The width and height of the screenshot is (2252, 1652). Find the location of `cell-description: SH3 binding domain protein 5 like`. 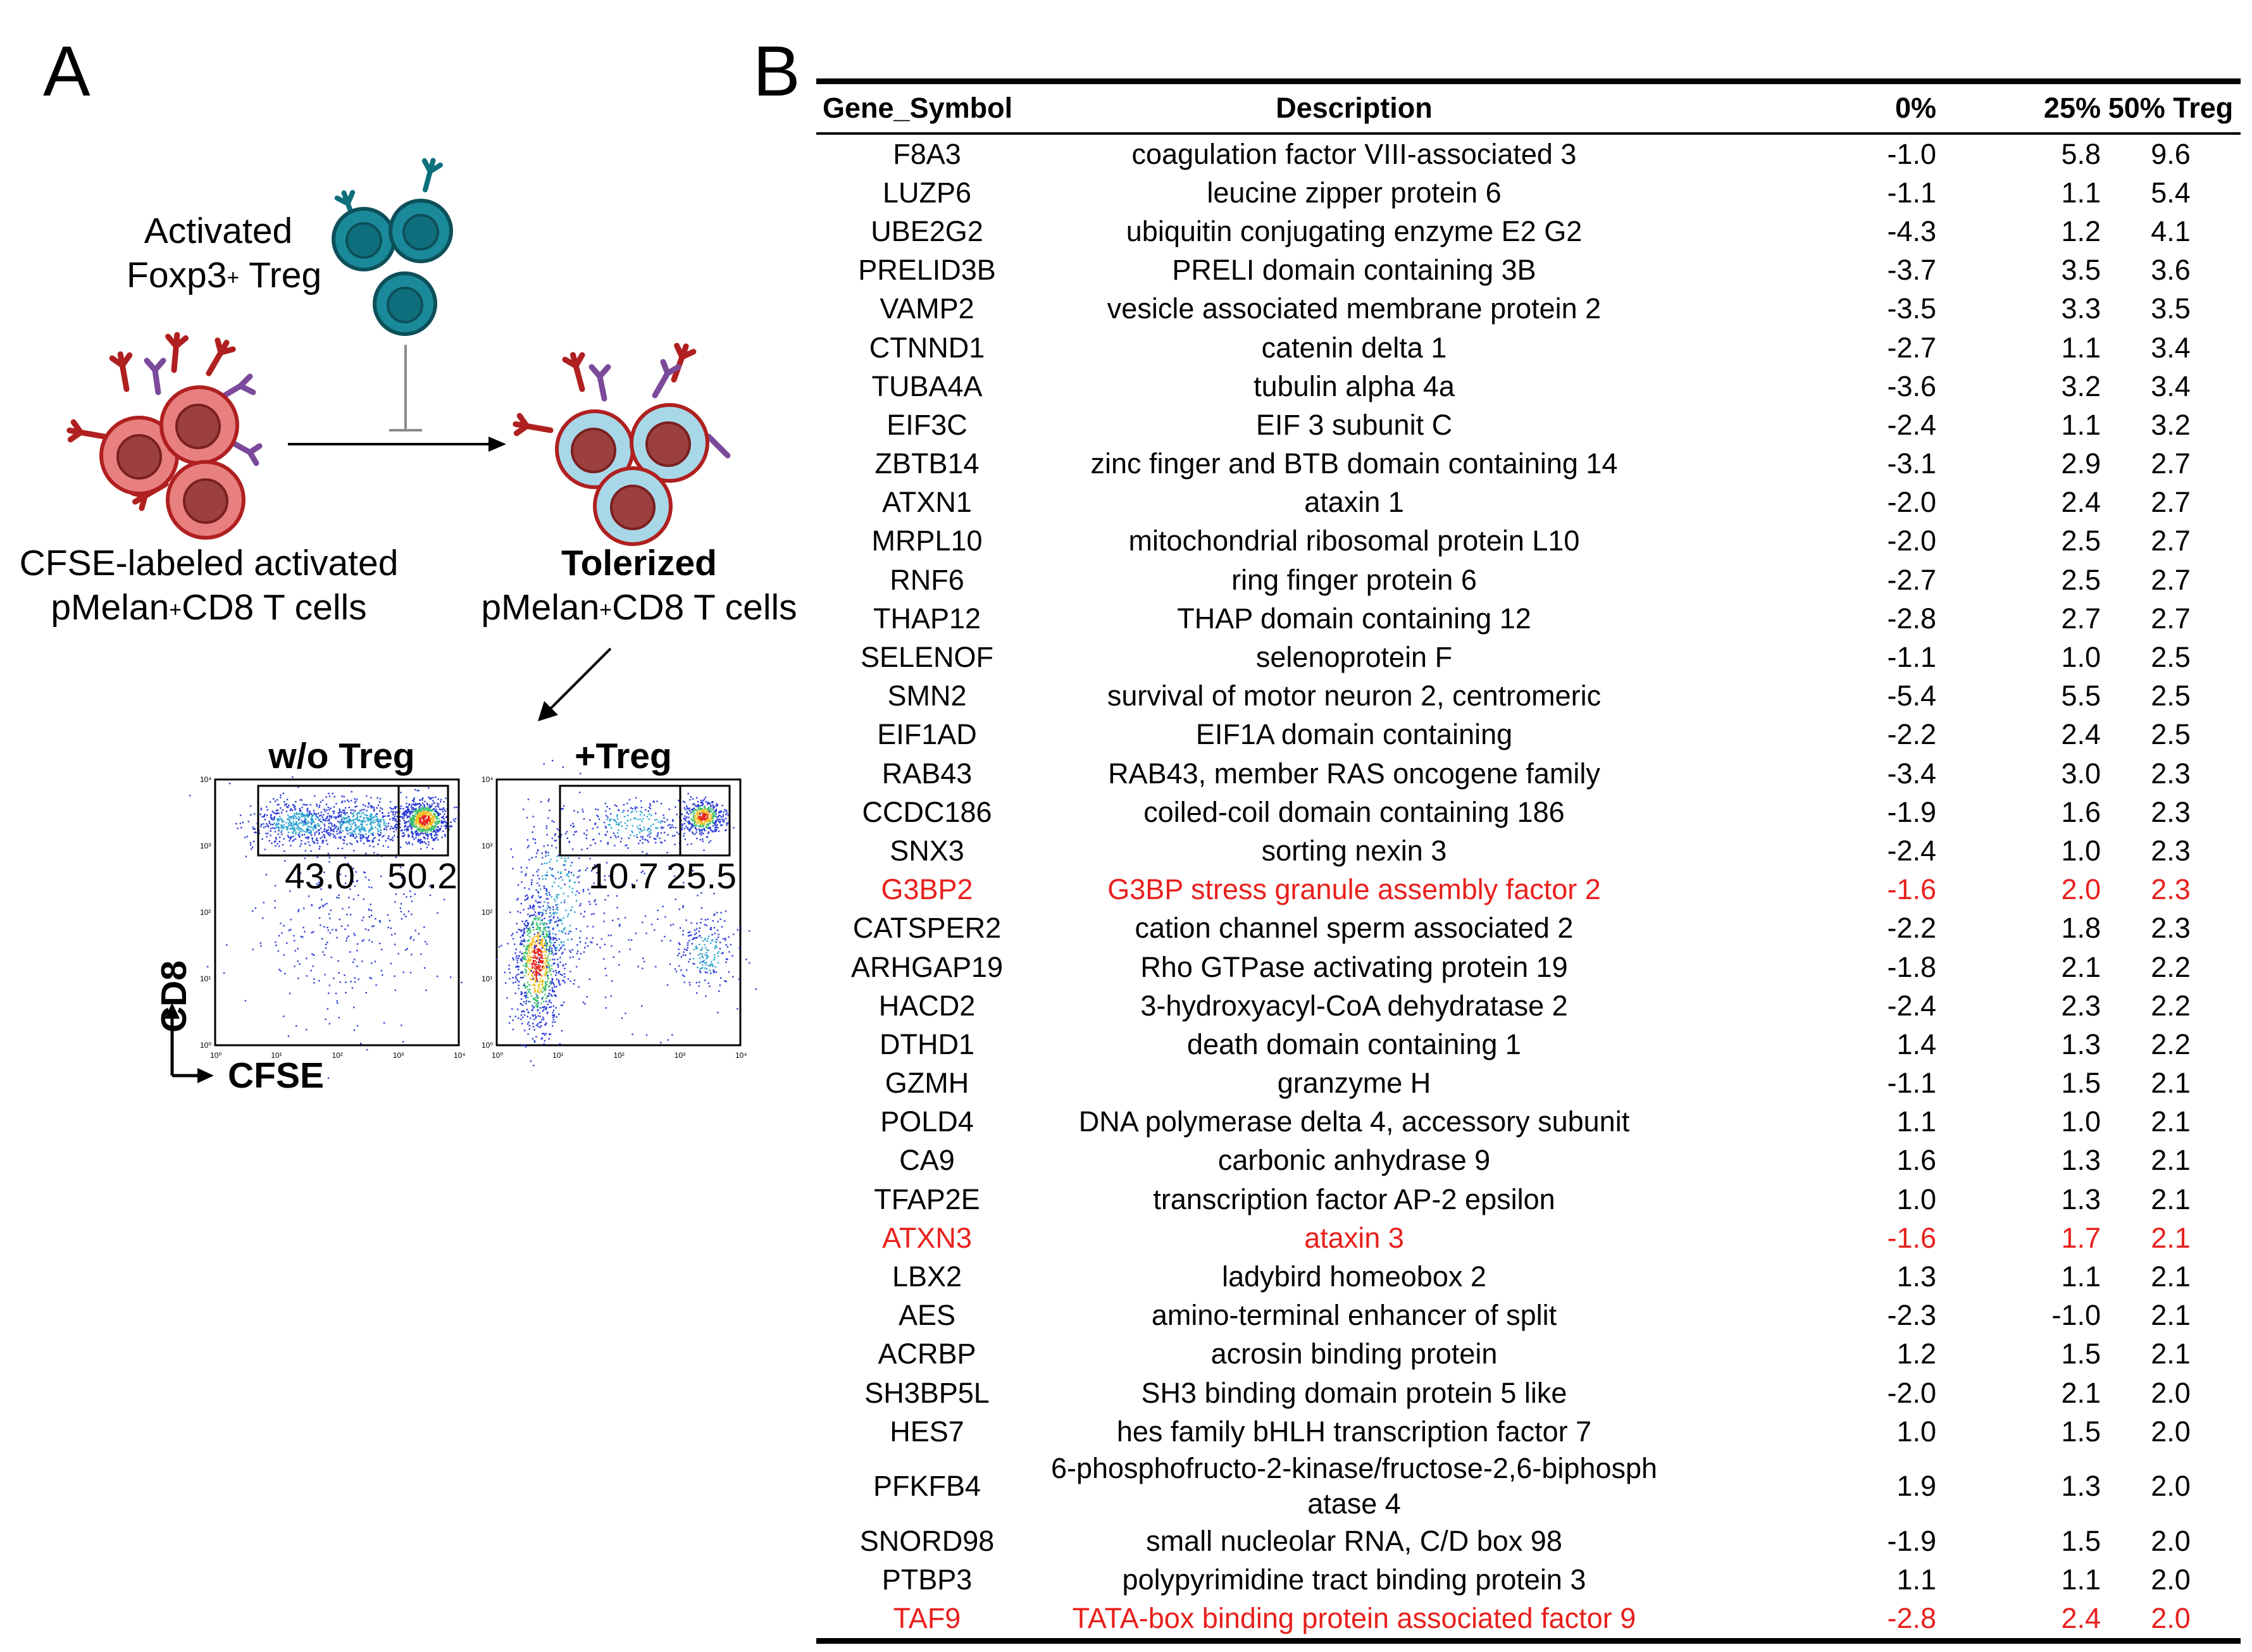

cell-description: SH3 binding domain protein 5 like is located at coordinates (1354, 1392).